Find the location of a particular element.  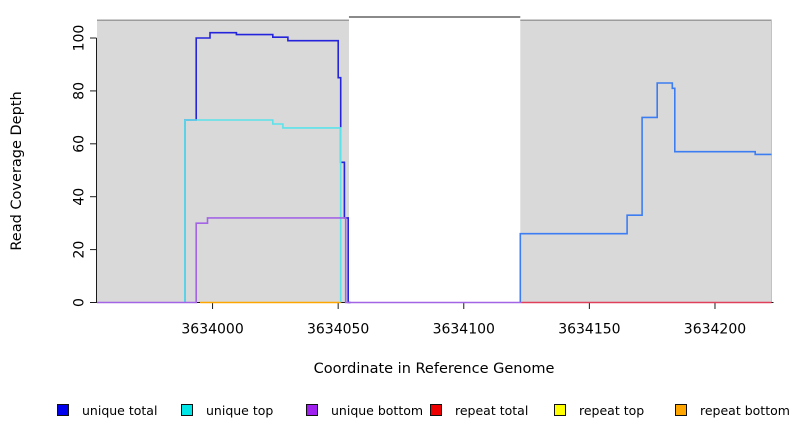

y-tick-label: 20 is located at coordinates (80, 250).